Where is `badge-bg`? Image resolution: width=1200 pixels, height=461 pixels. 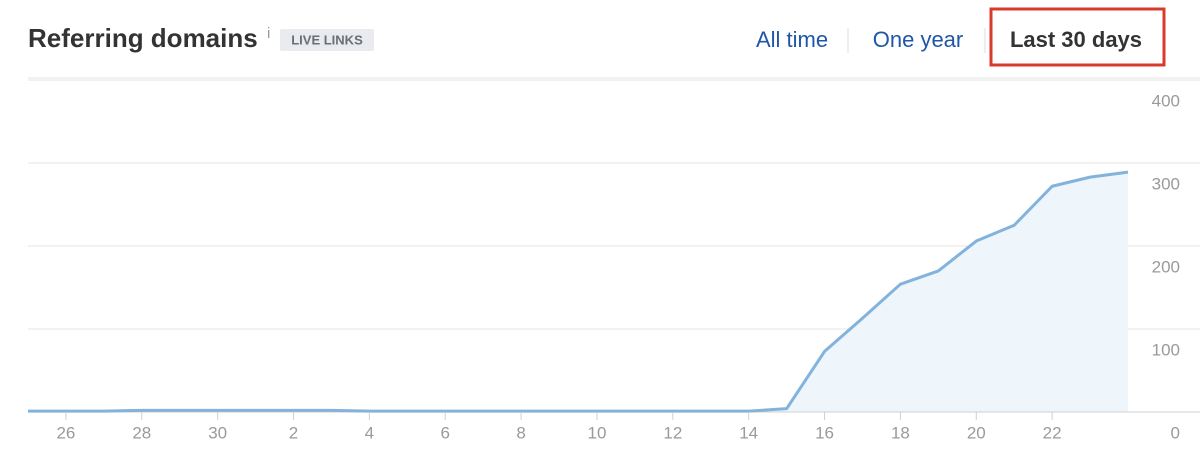 badge-bg is located at coordinates (327, 40).